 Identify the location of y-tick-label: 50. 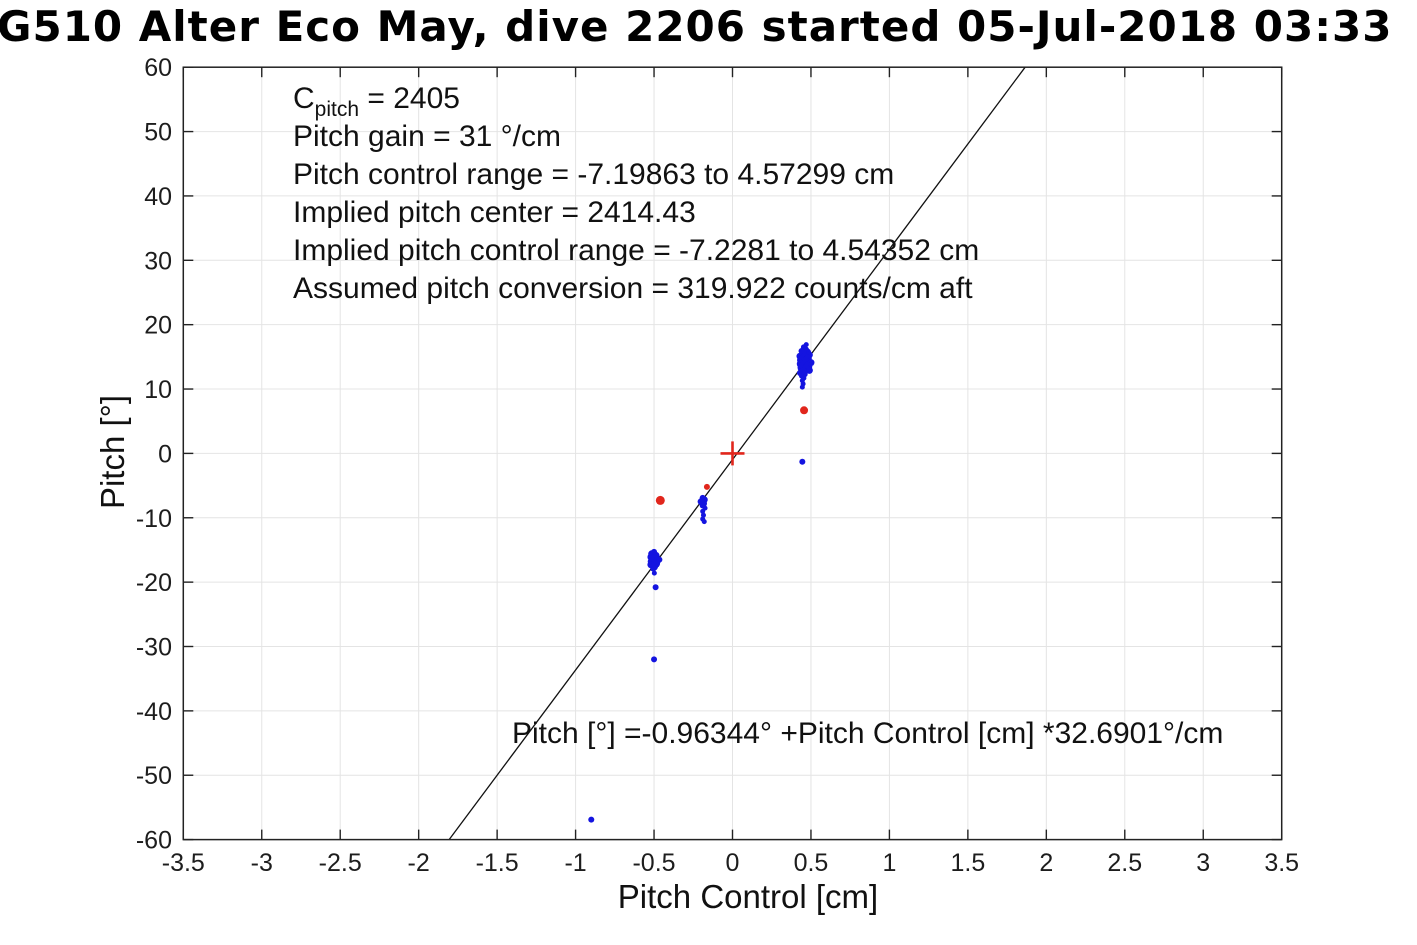
(158, 133).